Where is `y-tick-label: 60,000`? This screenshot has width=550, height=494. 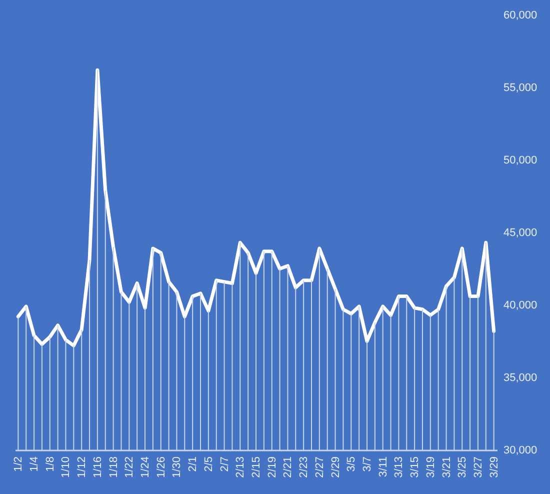
y-tick-label: 60,000 is located at coordinates (521, 16).